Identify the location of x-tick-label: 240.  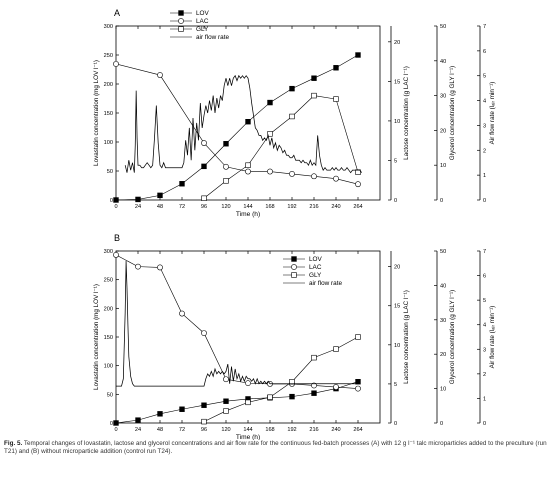
(335, 430).